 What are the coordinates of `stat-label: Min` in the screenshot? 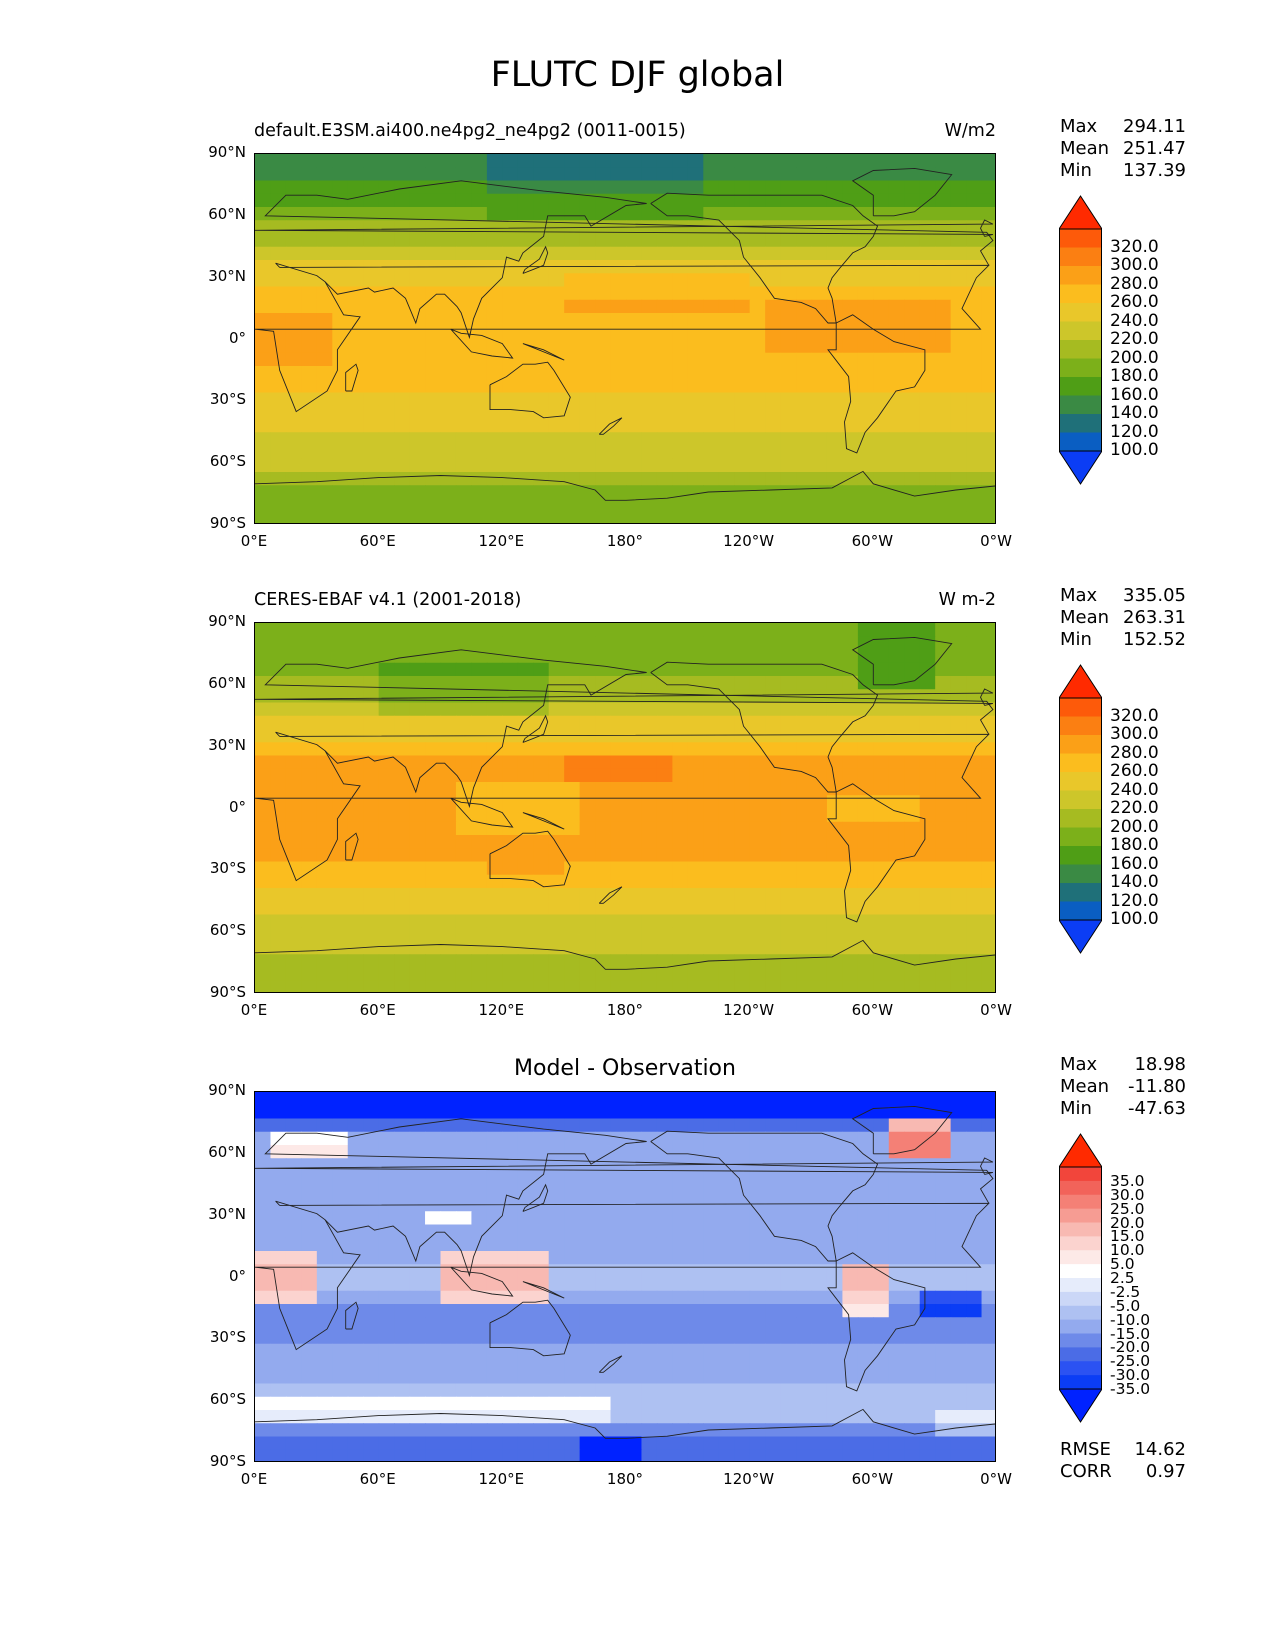 It's located at (1076, 170).